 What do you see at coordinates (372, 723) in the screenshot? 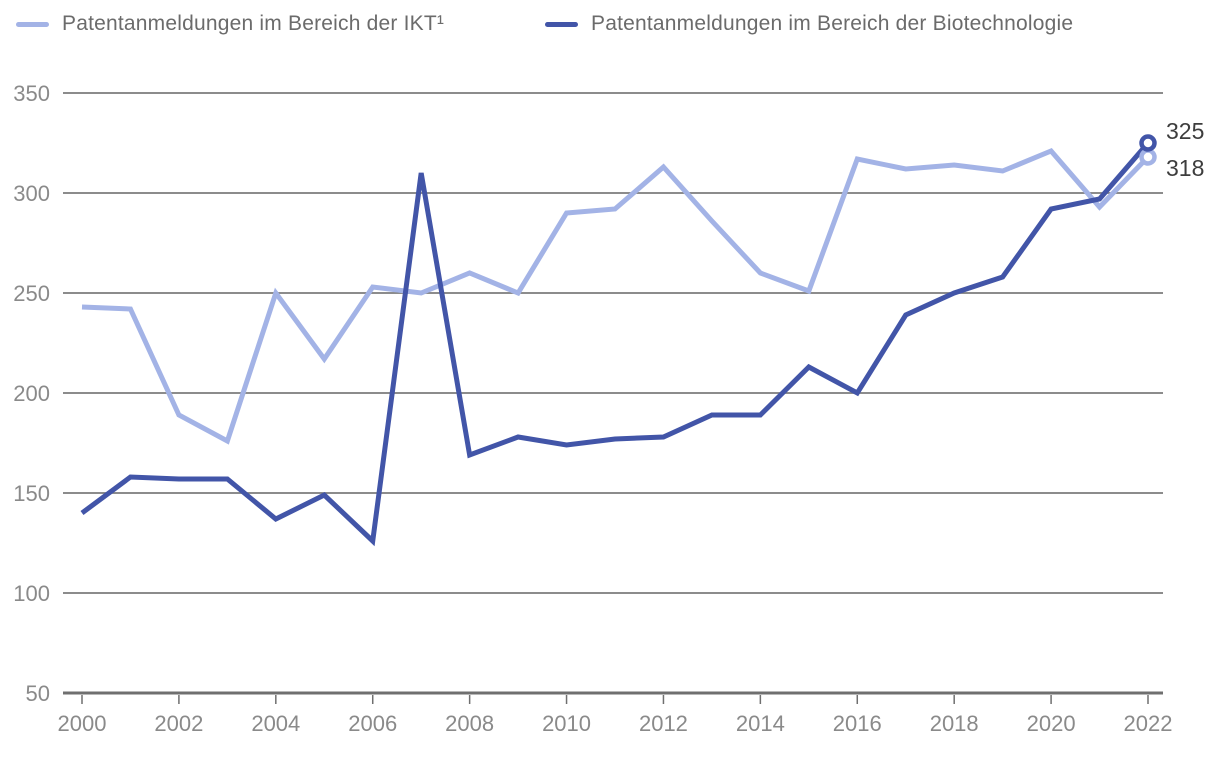
I see `x-tick-label: 2006` at bounding box center [372, 723].